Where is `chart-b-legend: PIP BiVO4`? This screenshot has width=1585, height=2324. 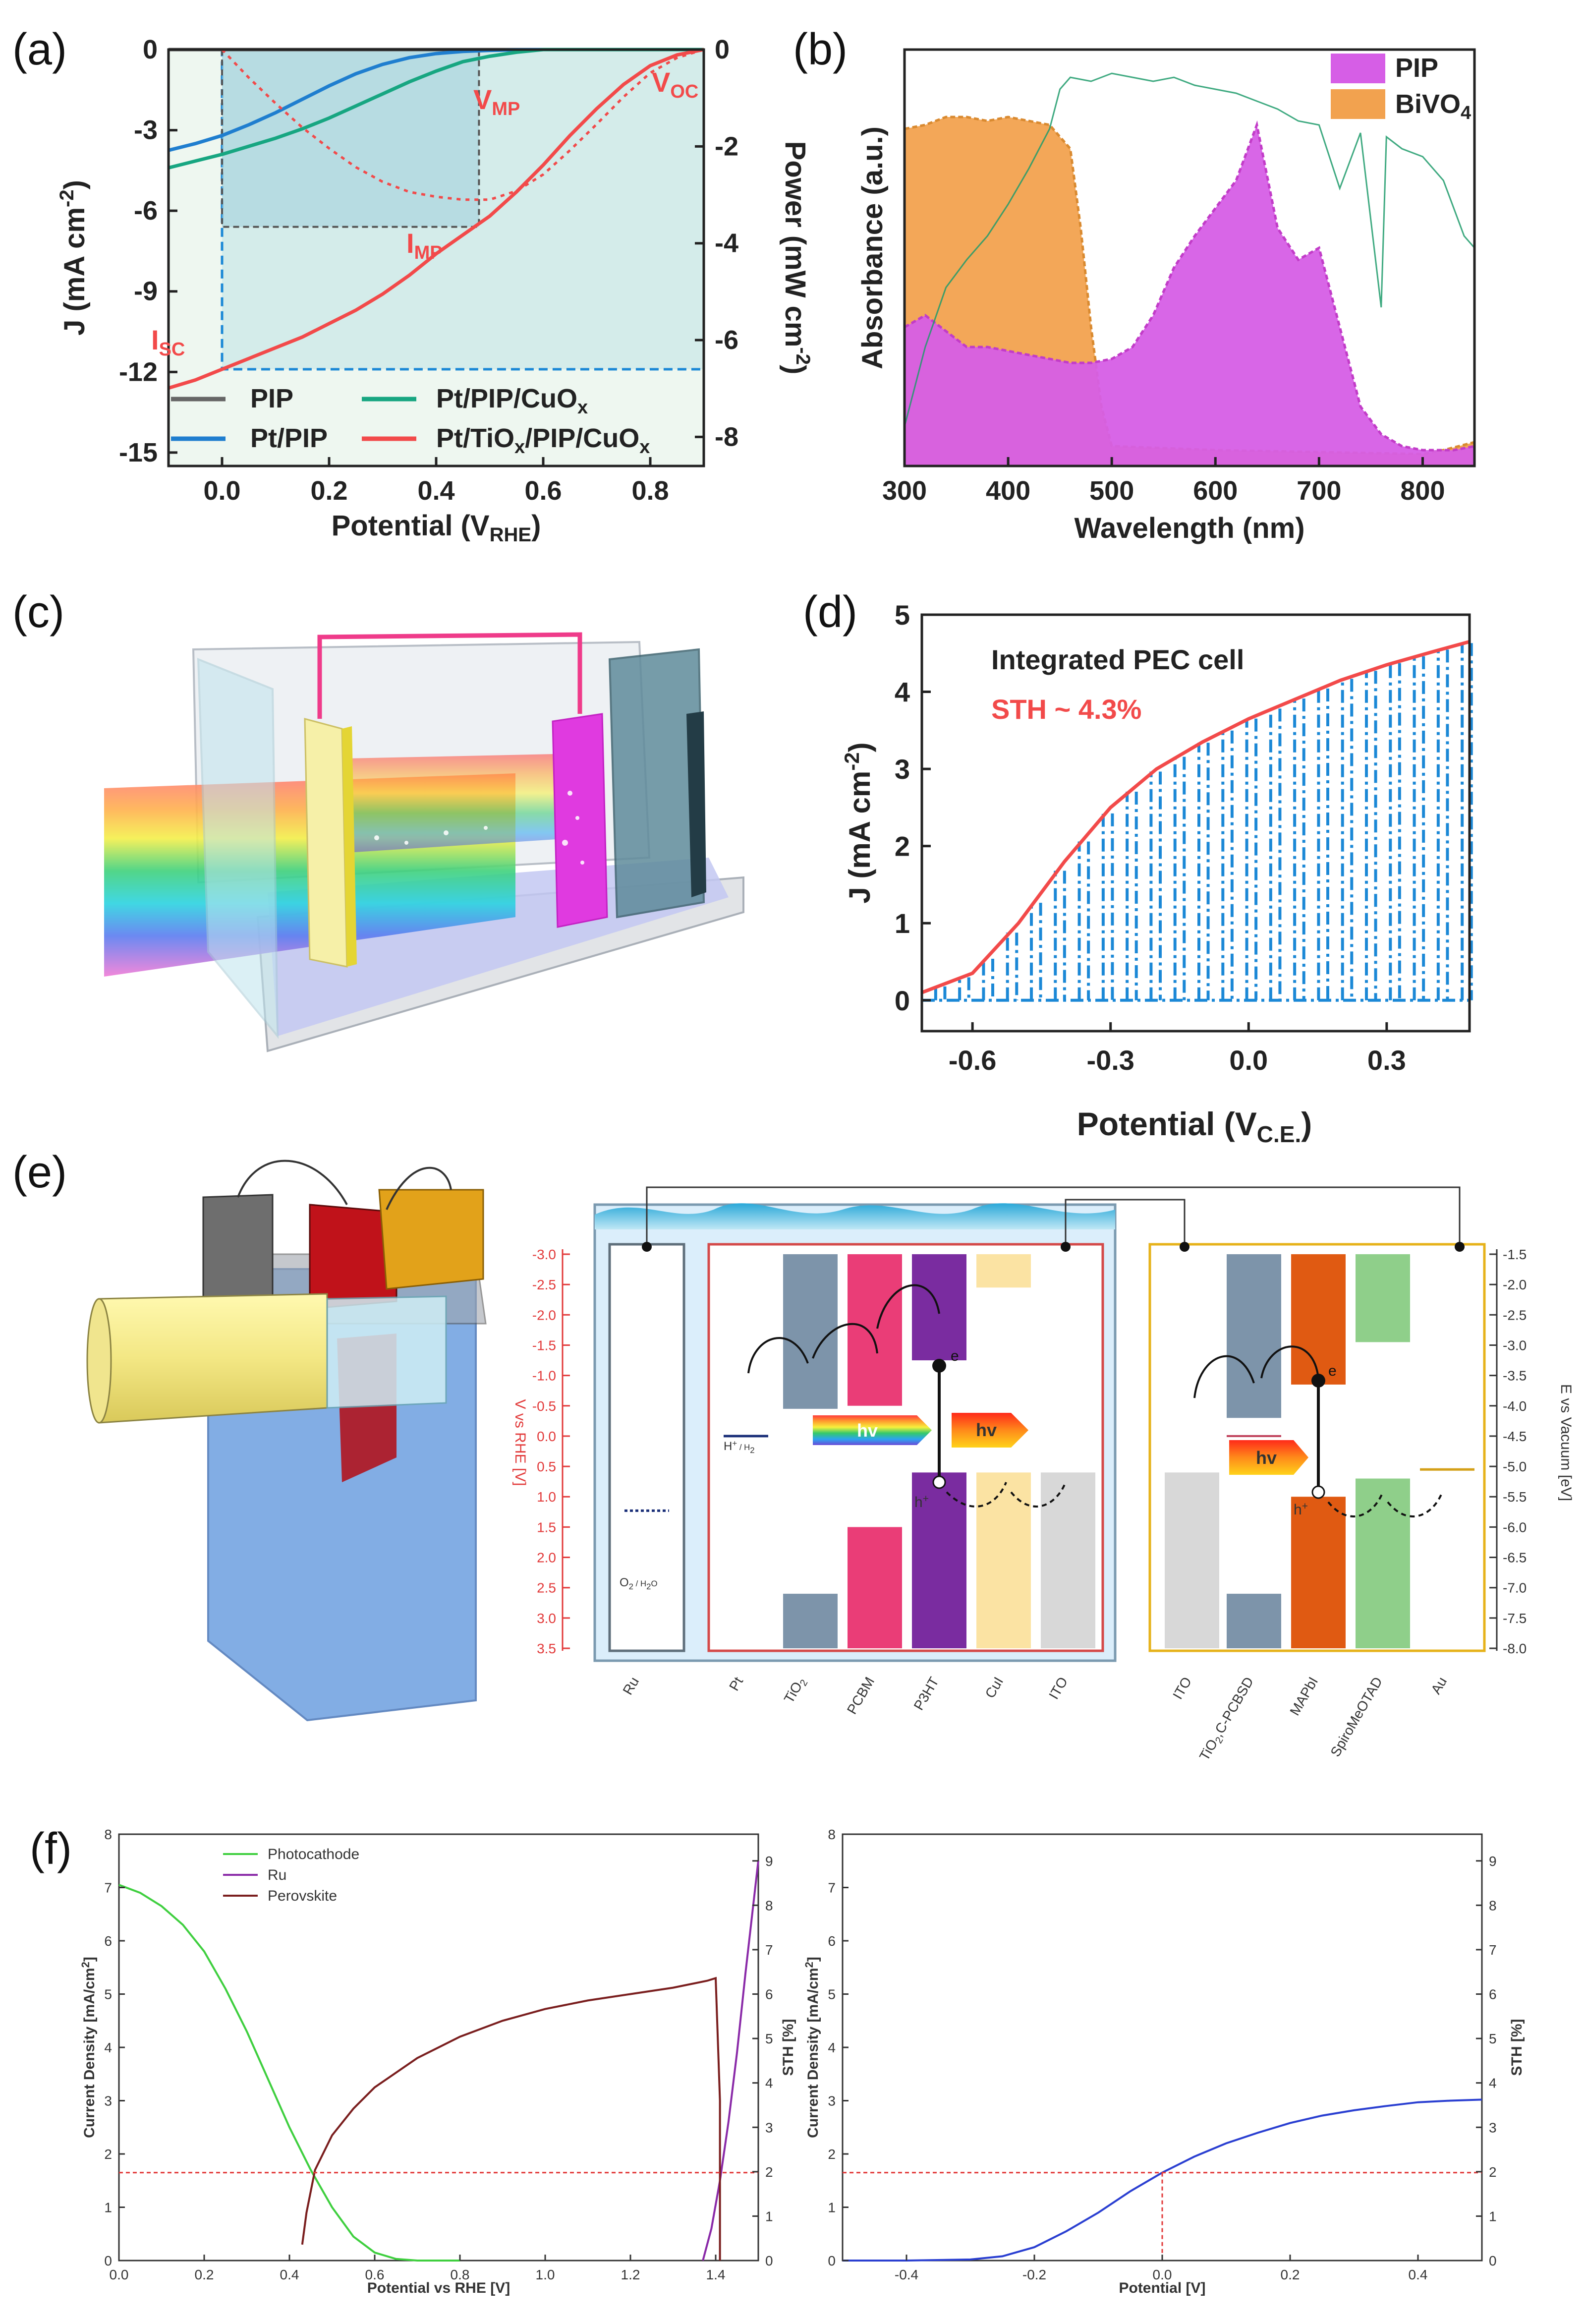
chart-b-legend: PIP BiVO4 is located at coordinates (1401, 88).